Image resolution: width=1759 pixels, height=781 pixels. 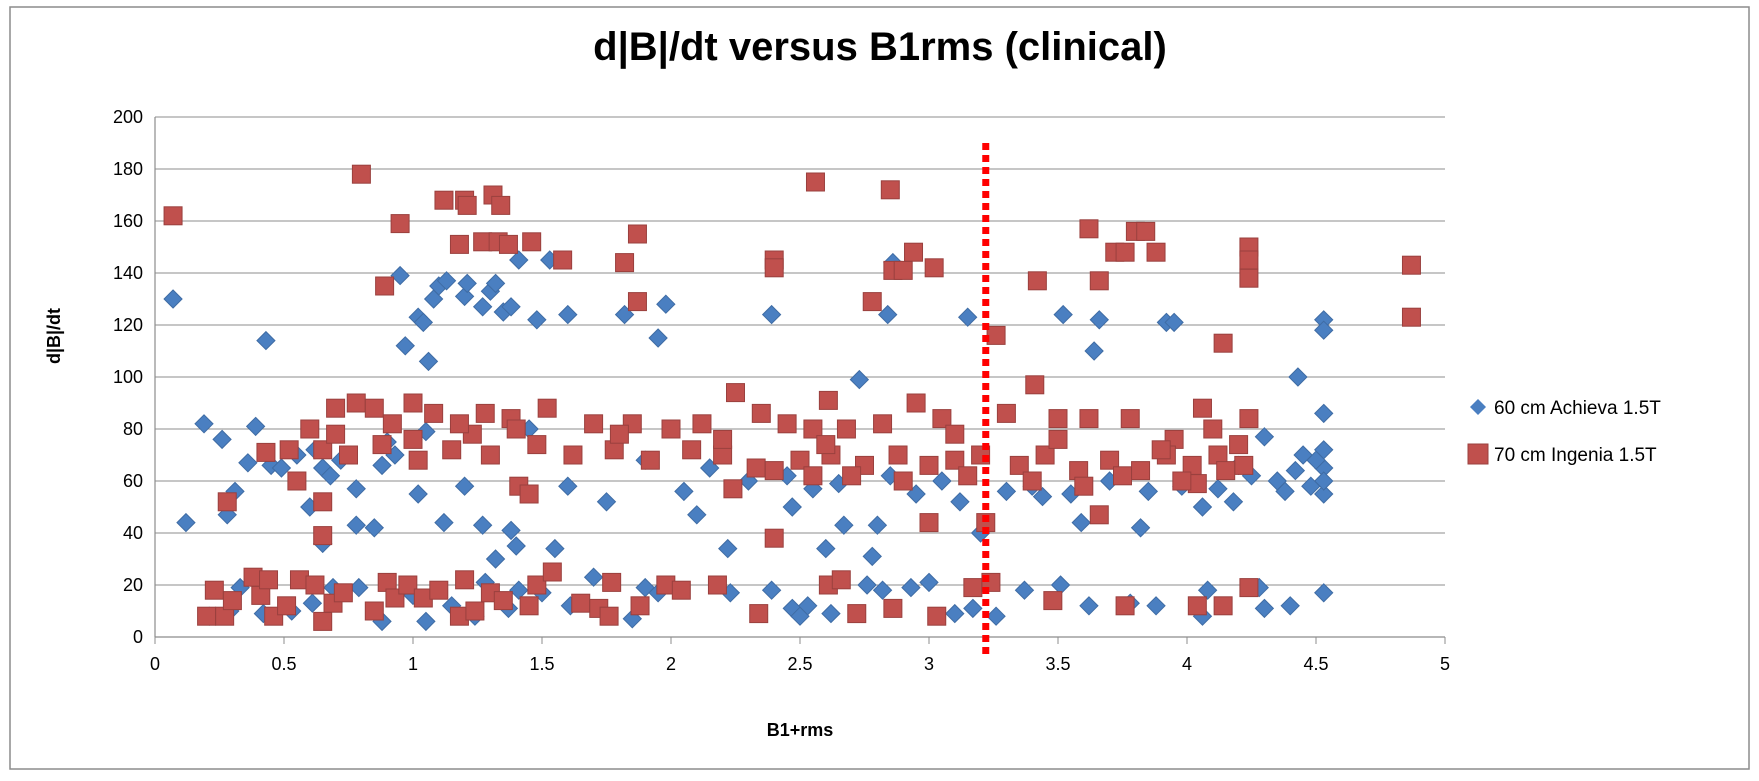 What do you see at coordinates (541, 664) in the screenshot?
I see `x-tick-label: 1.5` at bounding box center [541, 664].